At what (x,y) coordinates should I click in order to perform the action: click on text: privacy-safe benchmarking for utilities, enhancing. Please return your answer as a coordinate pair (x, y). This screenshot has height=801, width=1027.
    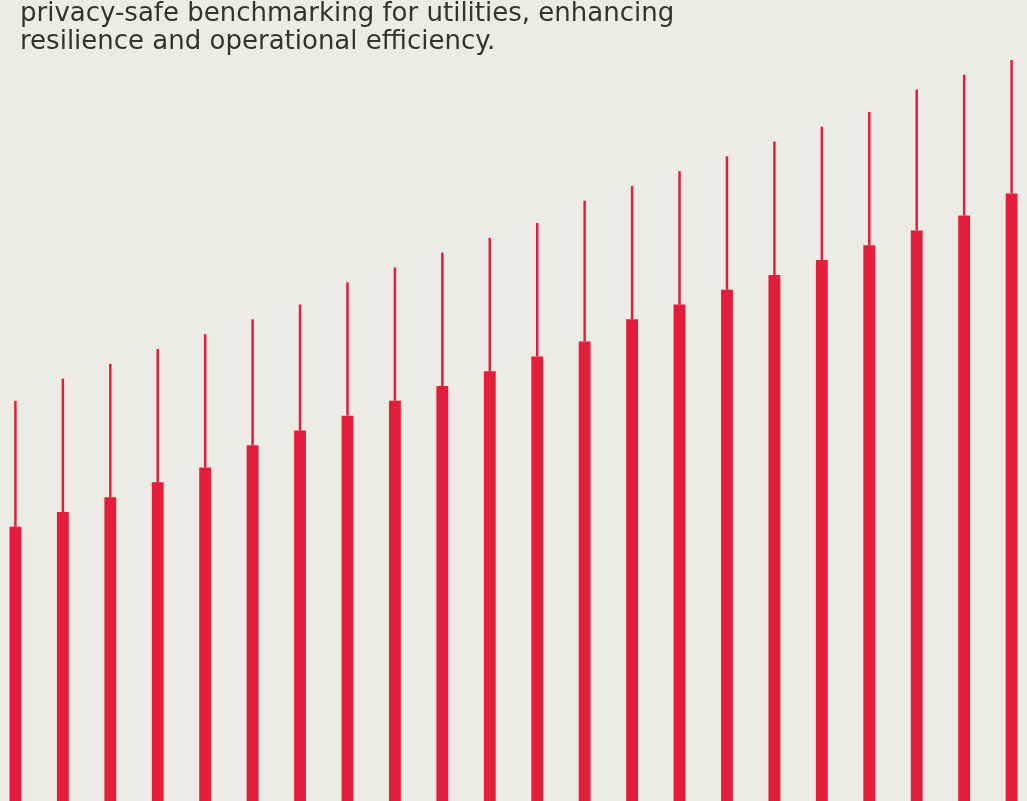
    Looking at the image, I should click on (347, 13).